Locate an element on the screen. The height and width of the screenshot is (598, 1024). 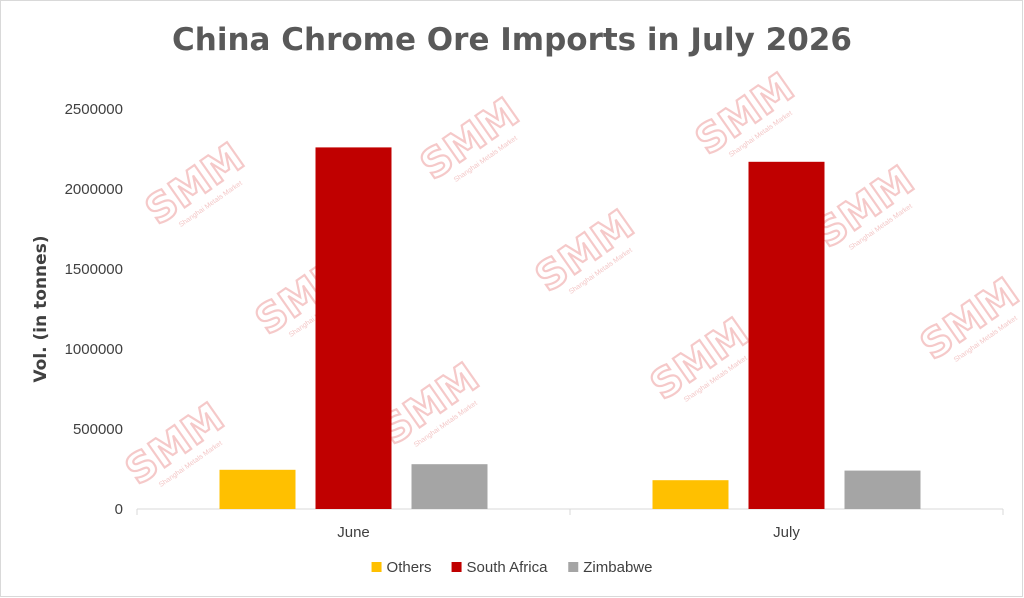
y-axis-label: Vol. (in tonnes) is located at coordinates (41, 308).